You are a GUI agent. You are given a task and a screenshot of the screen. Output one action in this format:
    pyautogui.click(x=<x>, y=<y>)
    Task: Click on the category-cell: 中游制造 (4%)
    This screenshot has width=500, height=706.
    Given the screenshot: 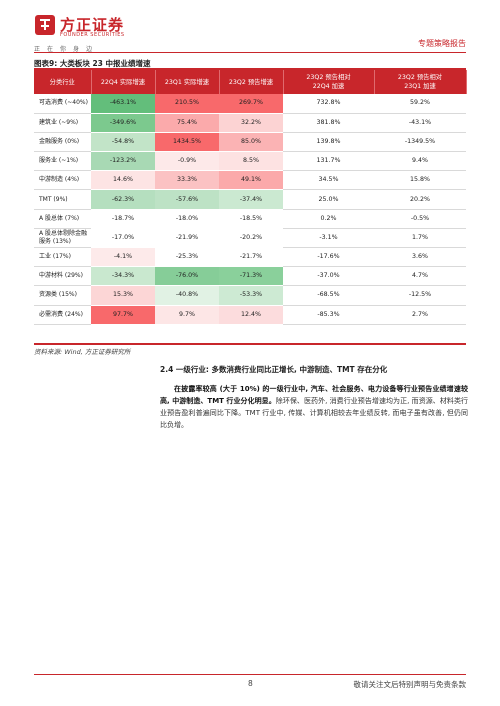 What is the action you would take?
    pyautogui.click(x=62, y=180)
    